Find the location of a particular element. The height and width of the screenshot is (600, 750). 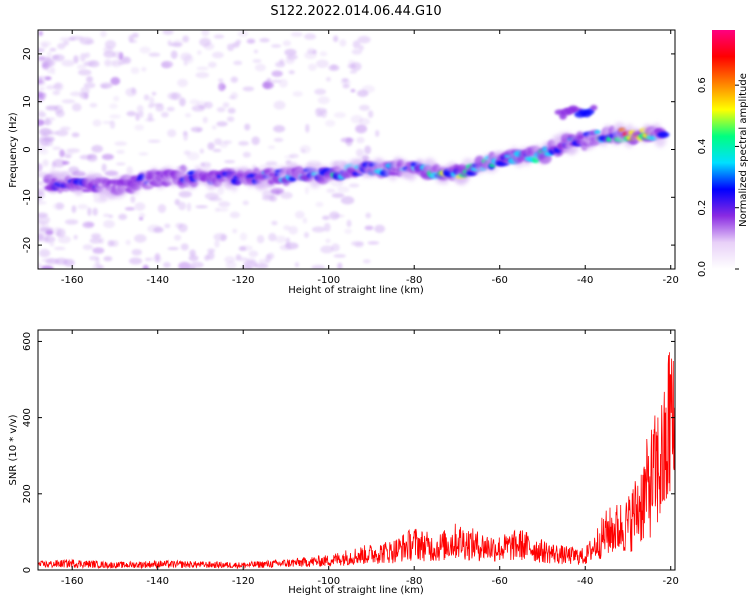

snr-y-tick-label: 0 is located at coordinates (27, 570).